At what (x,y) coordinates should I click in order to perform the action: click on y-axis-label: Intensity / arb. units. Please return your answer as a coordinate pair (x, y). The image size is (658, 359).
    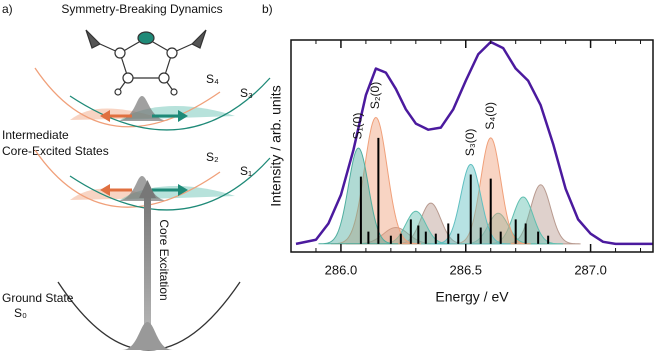
    Looking at the image, I should click on (276, 145).